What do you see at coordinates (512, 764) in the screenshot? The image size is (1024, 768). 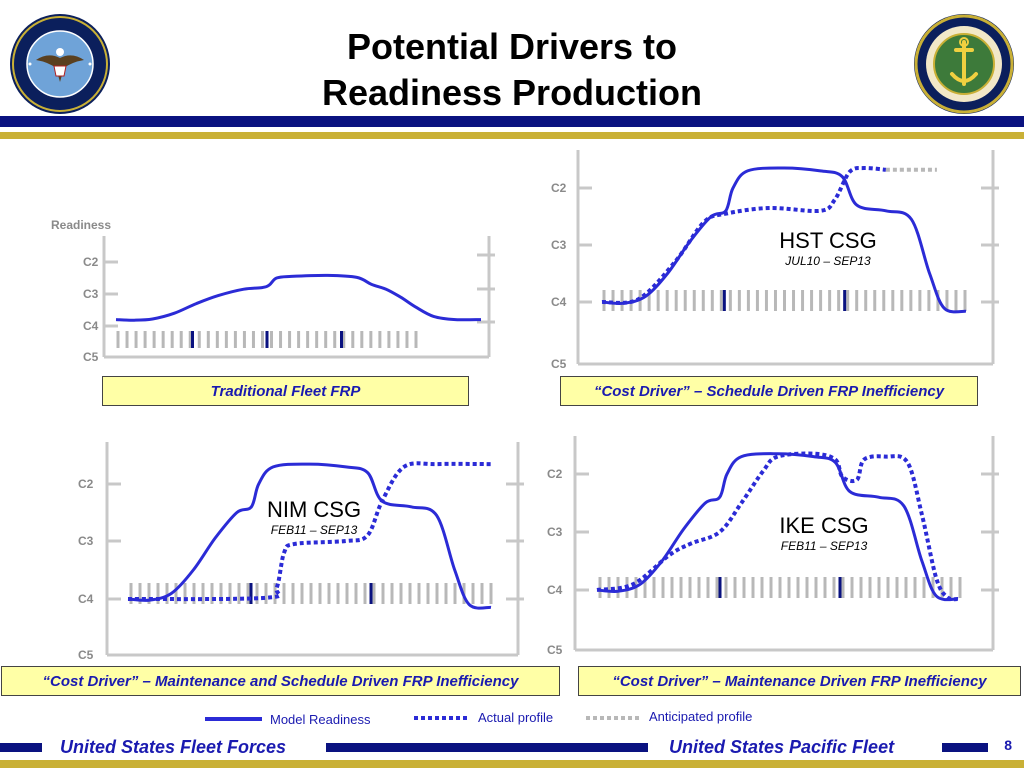 I see `footer-band-gold` at bounding box center [512, 764].